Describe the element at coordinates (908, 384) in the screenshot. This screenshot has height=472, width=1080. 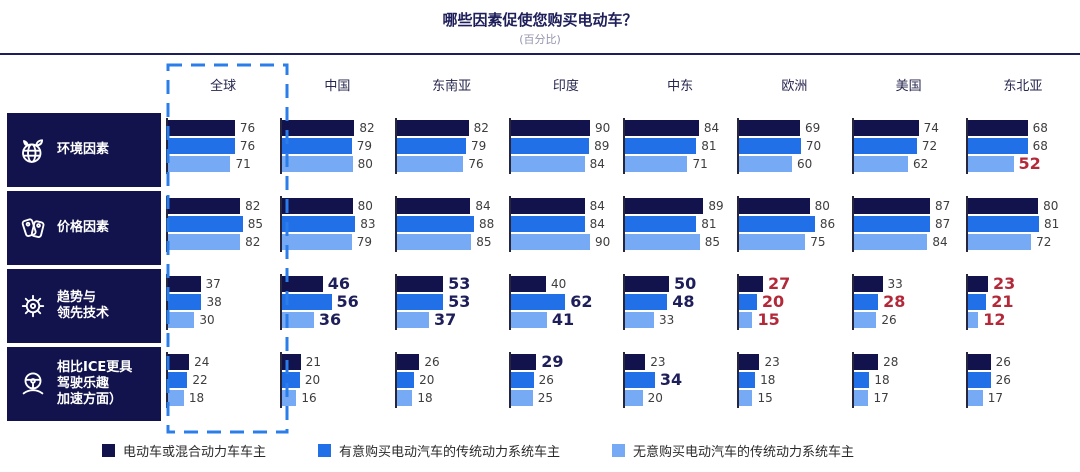
I see `cell-driving-fun-usa: 28 18 17` at that location.